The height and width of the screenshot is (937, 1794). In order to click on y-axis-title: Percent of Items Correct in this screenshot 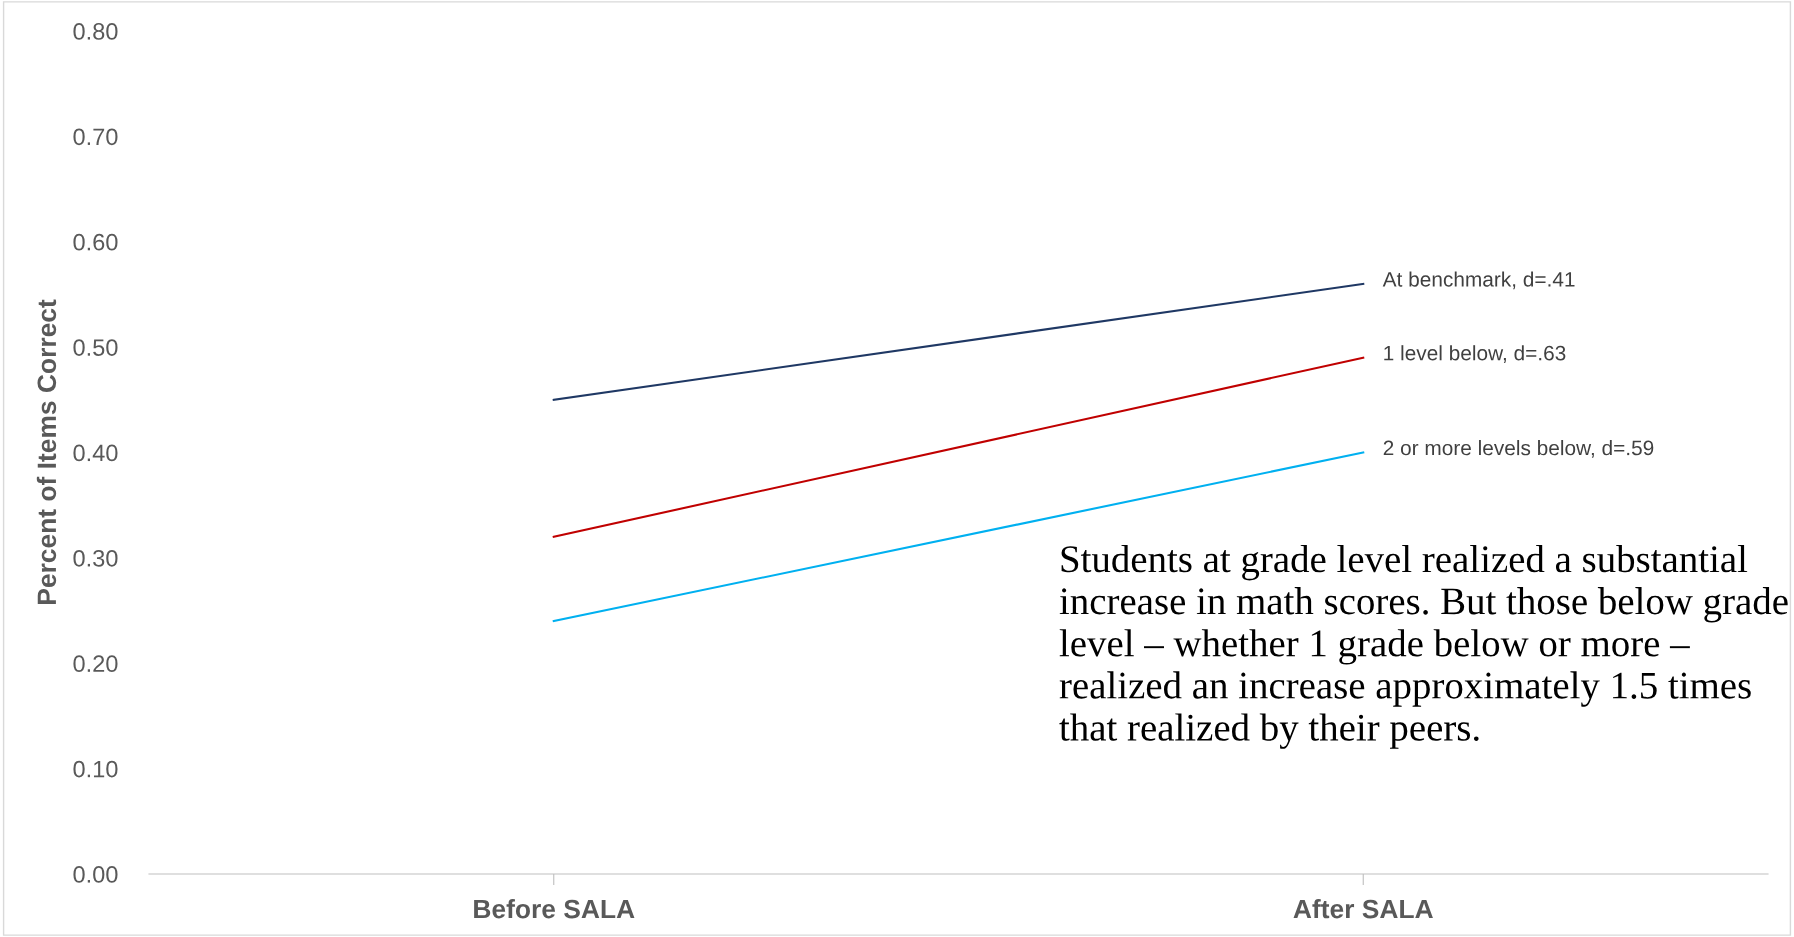, I will do `click(46, 451)`.